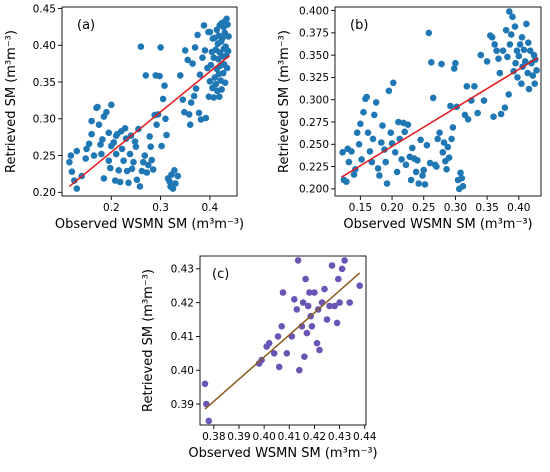 The height and width of the screenshot is (472, 550). I want to click on x-tick-label: 0.2, so click(111, 208).